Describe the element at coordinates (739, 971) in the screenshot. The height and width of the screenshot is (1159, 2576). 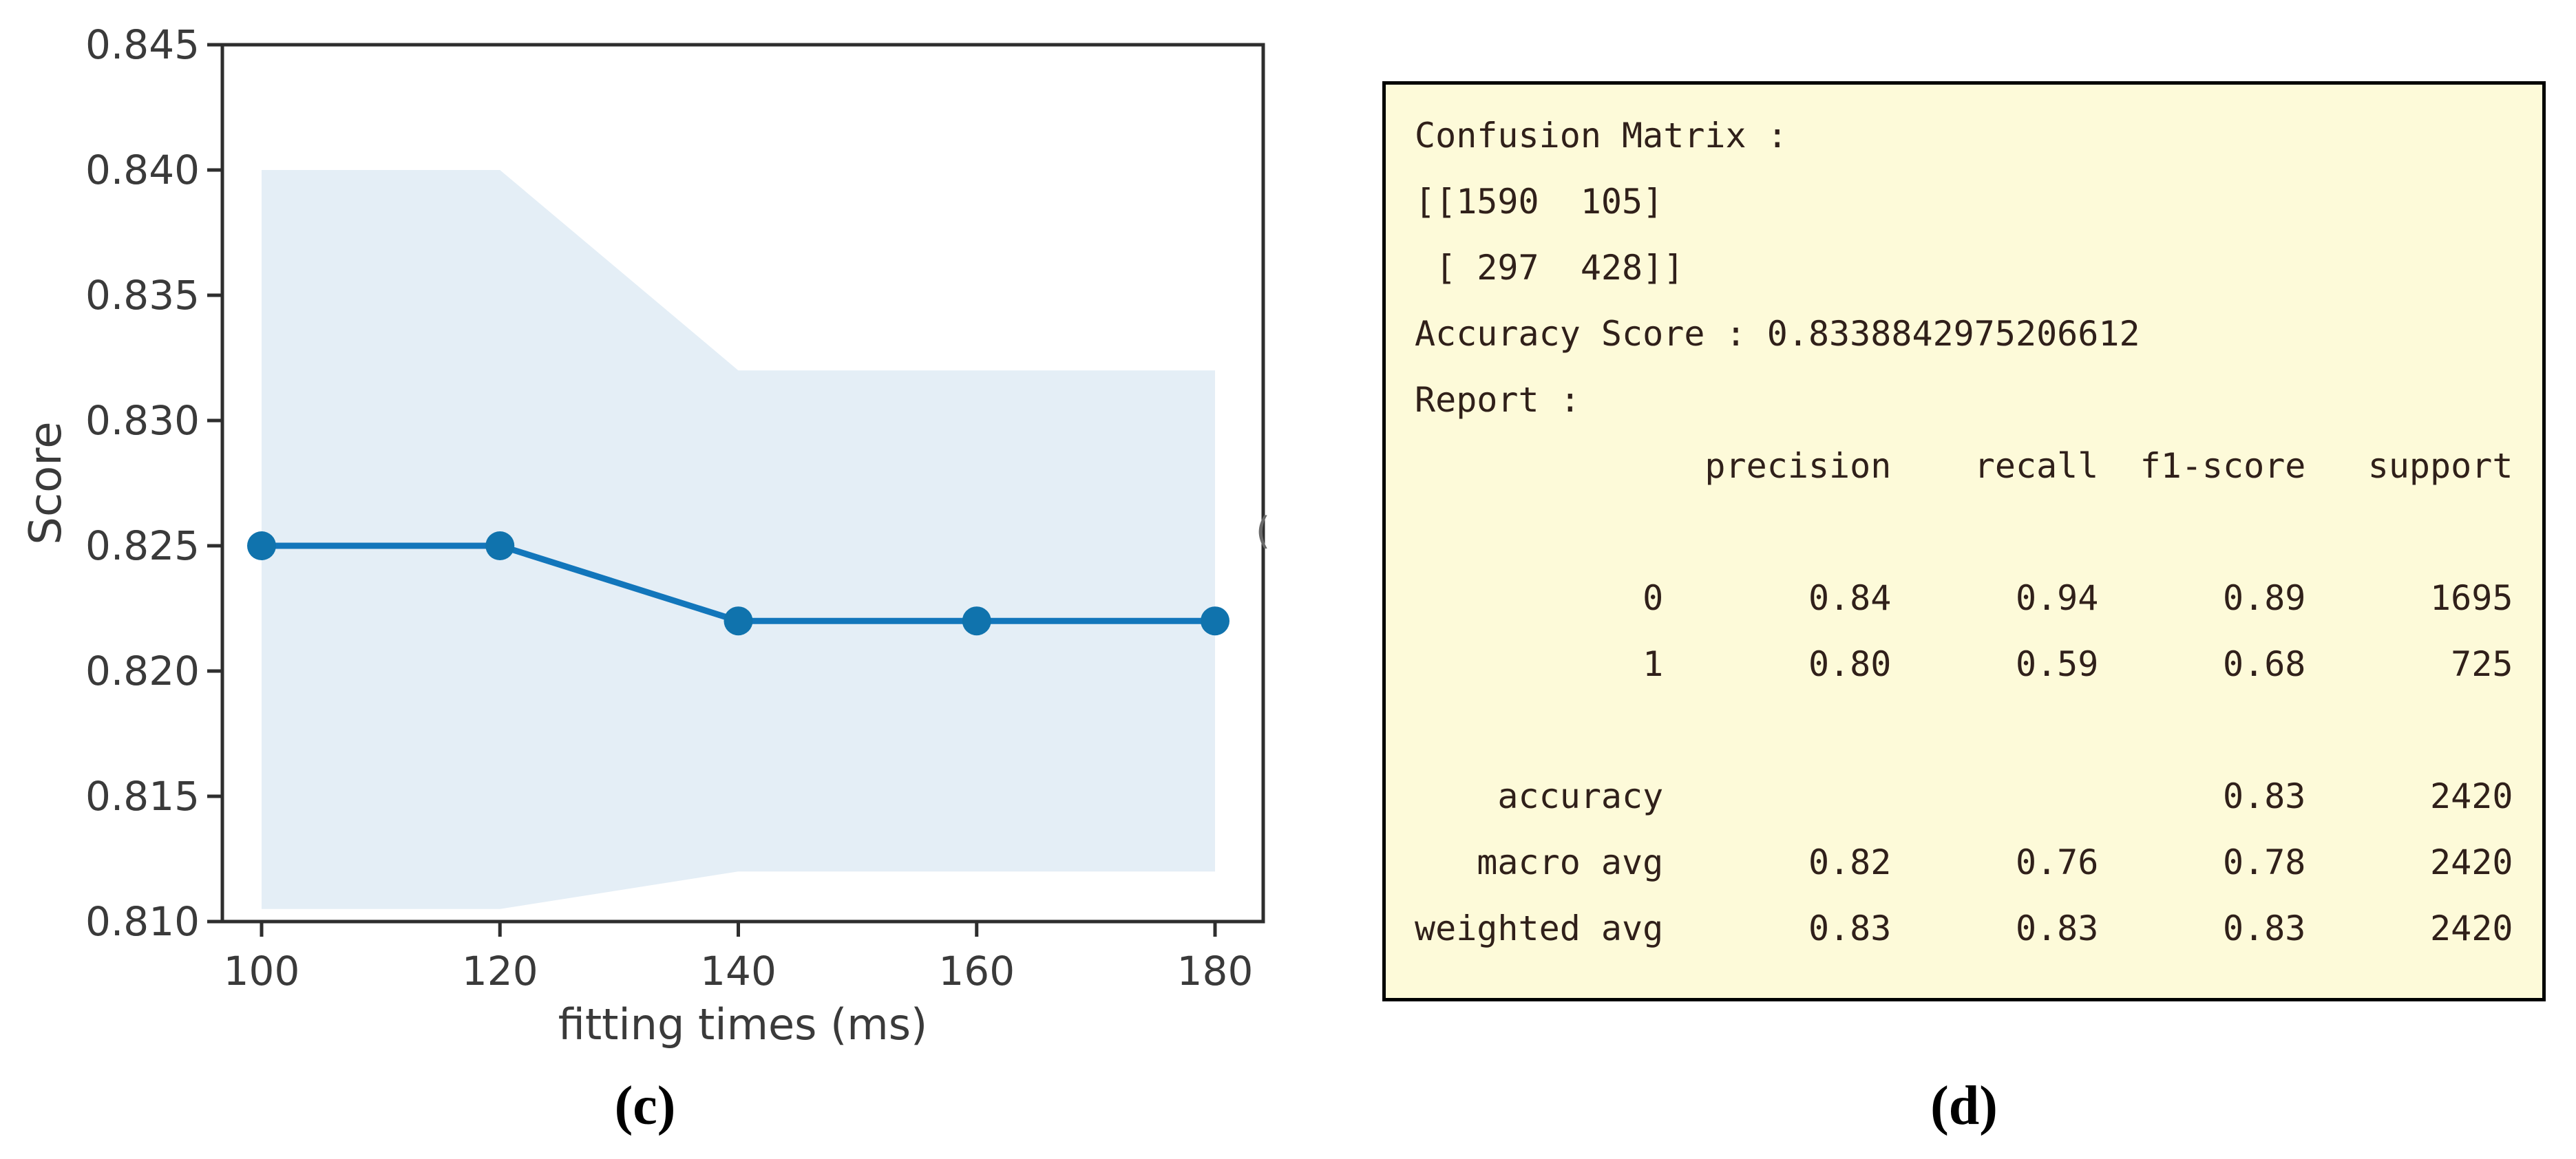
I see `x-tick-label: 140` at that location.